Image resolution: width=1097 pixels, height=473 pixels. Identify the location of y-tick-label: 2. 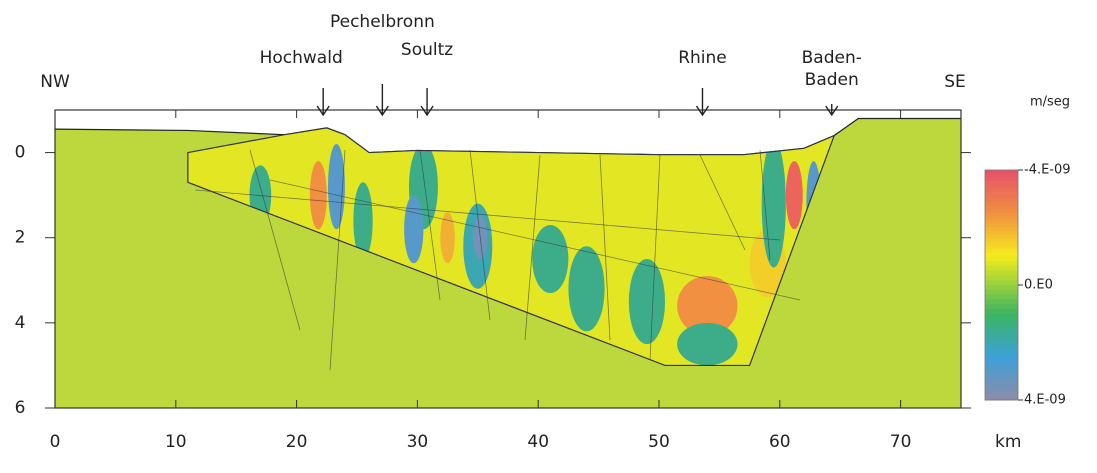
(20, 238).